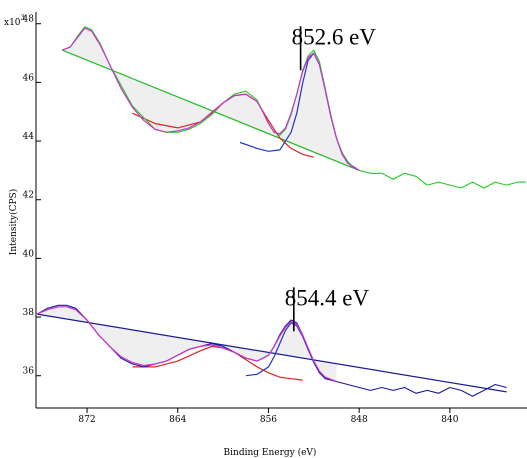 This screenshot has height=458, width=527. I want to click on x-tick-label-840: 840, so click(449, 420).